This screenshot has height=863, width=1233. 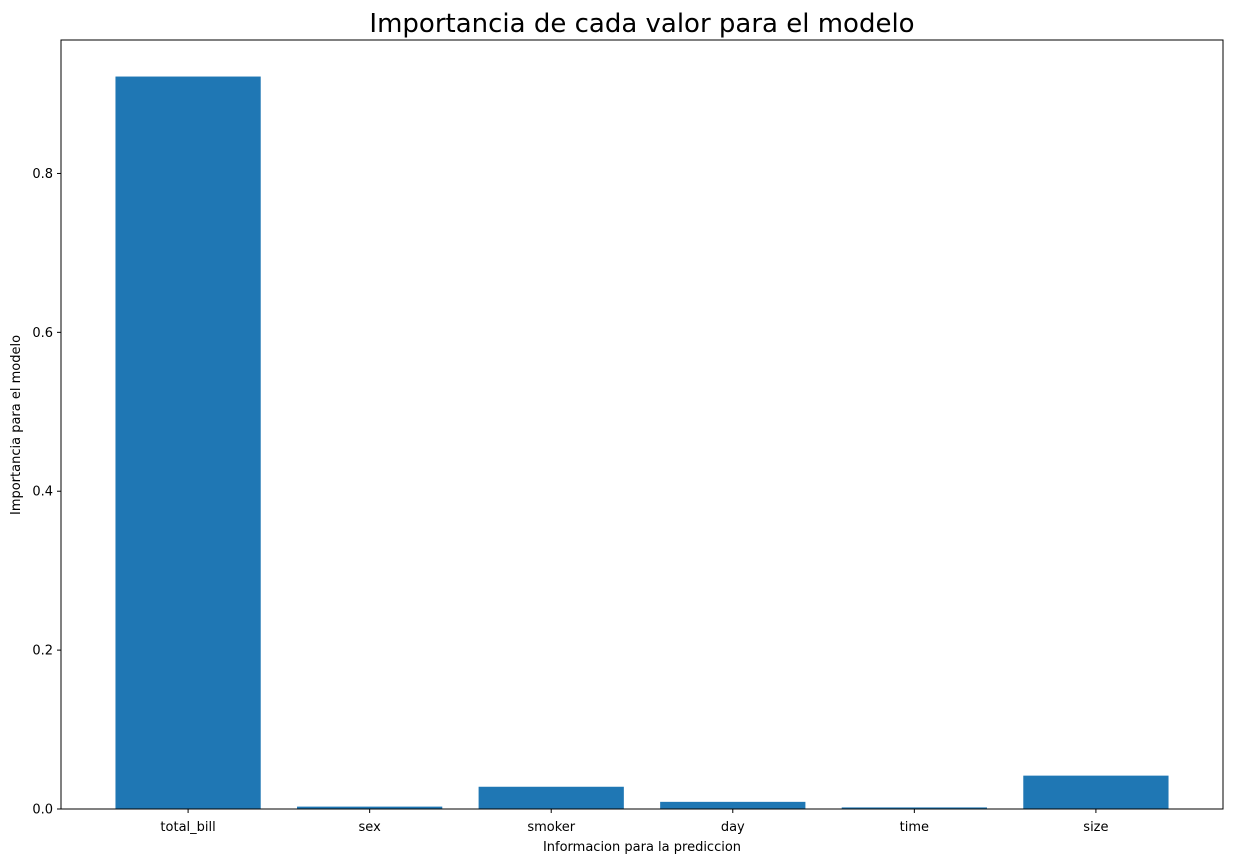 I want to click on chart-title: Importancia de cada valor para el modelo, so click(x=641, y=24).